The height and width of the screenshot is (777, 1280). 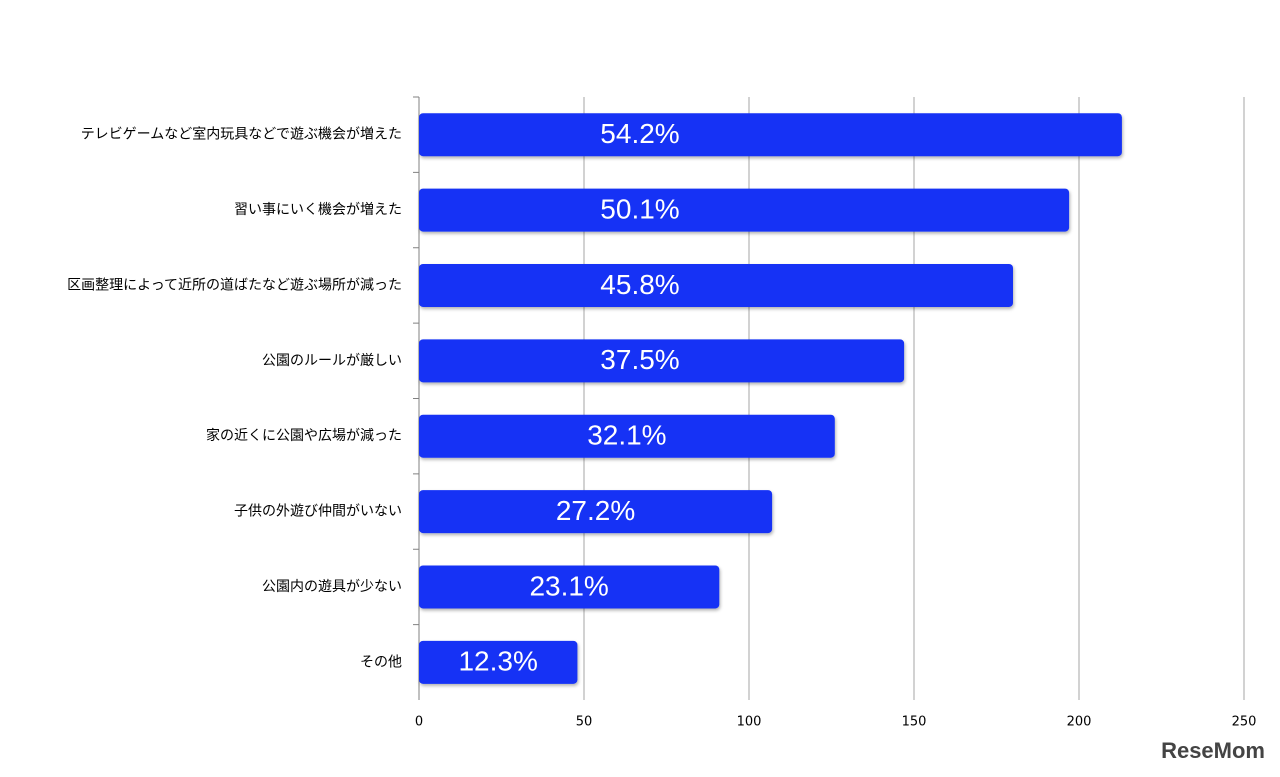 What do you see at coordinates (304, 435) in the screenshot?
I see `y-tick-label: 家の近くに公園や広場が減った` at bounding box center [304, 435].